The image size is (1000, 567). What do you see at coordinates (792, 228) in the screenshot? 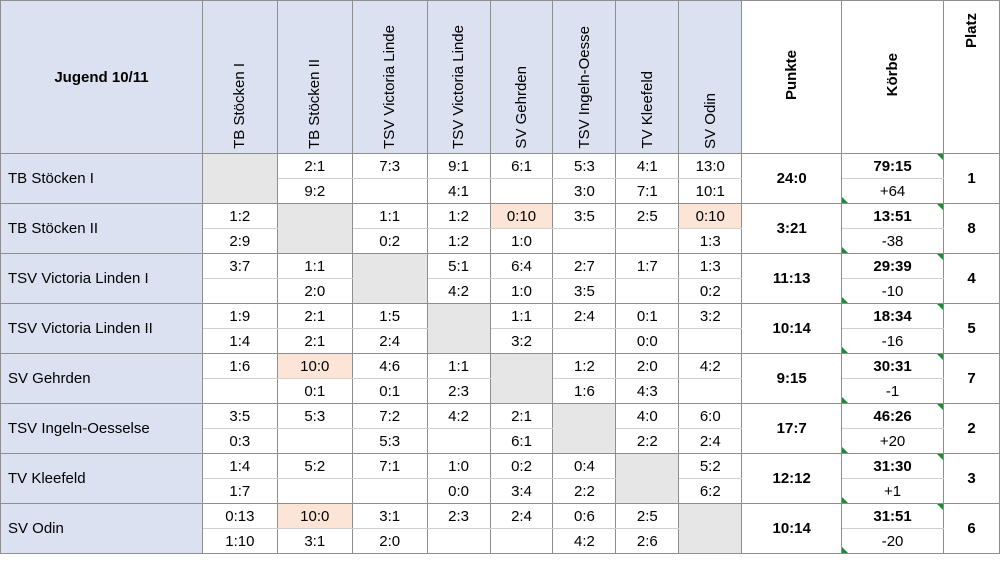
I see `punkte-cell: 3:21` at bounding box center [792, 228].